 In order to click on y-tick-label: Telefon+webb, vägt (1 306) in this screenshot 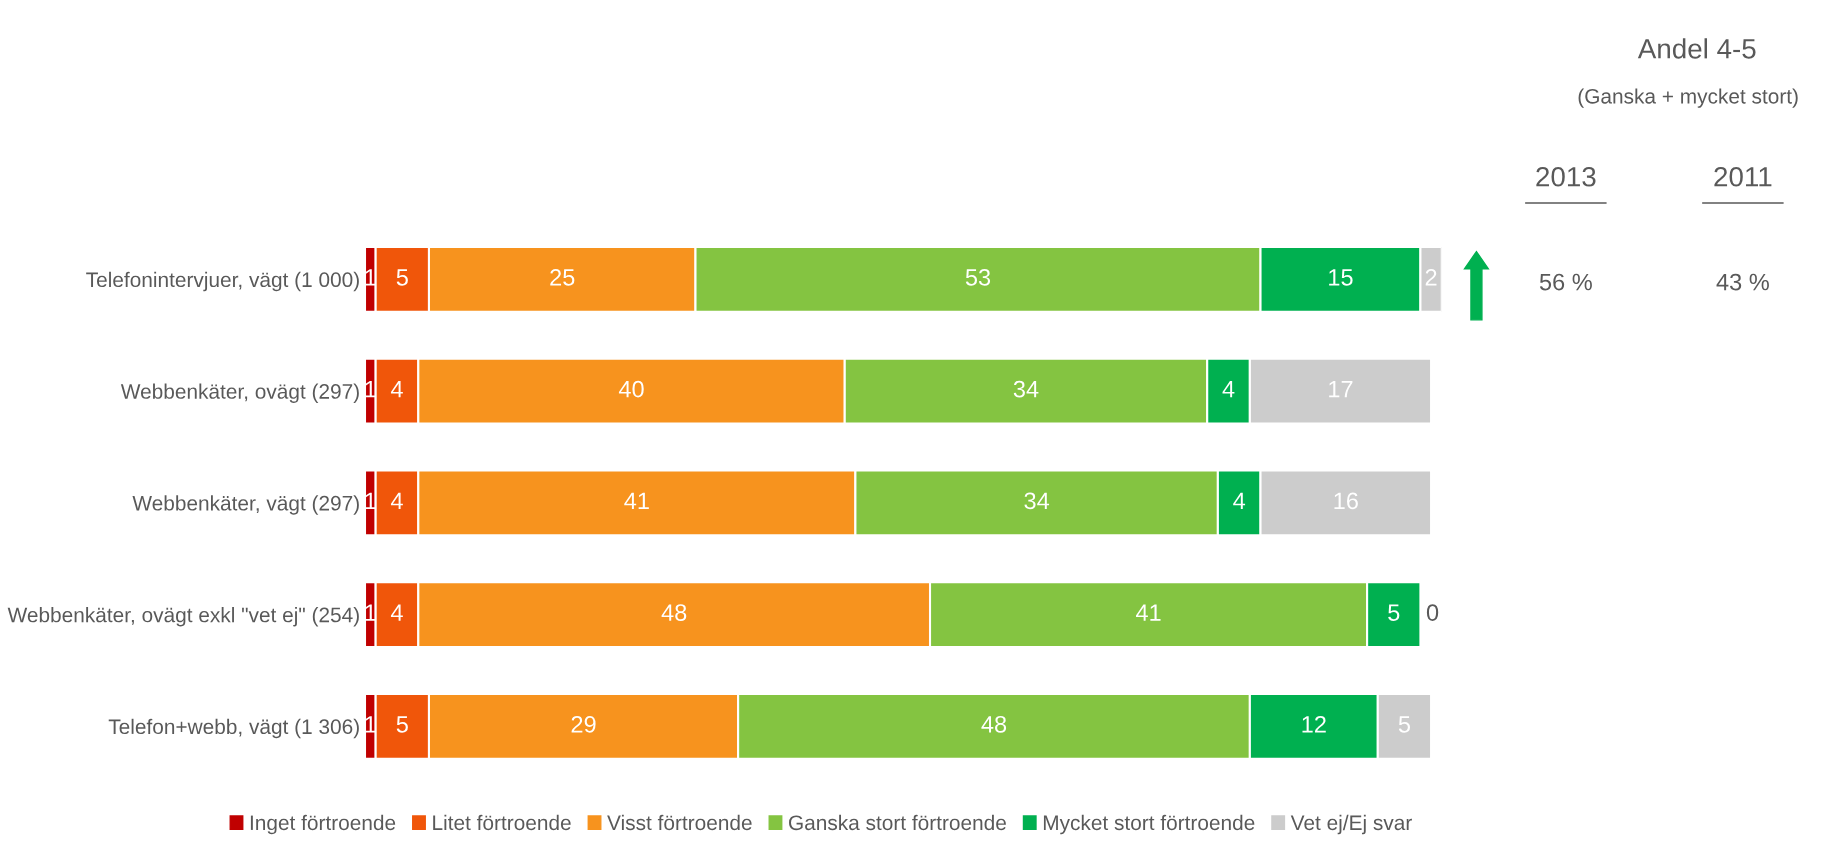, I will do `click(233, 728)`.